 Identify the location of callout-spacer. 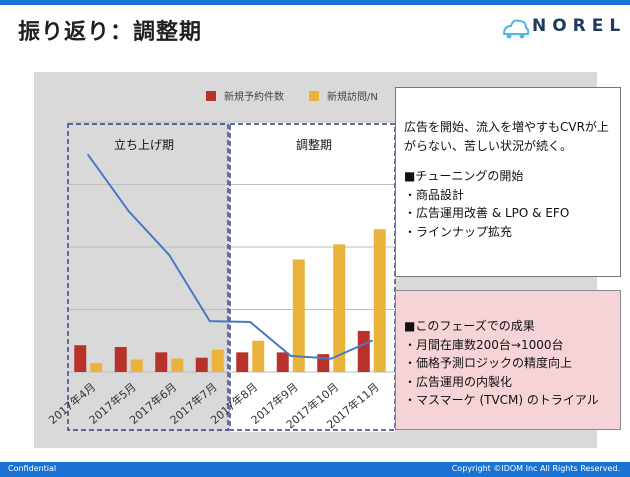
(509, 161).